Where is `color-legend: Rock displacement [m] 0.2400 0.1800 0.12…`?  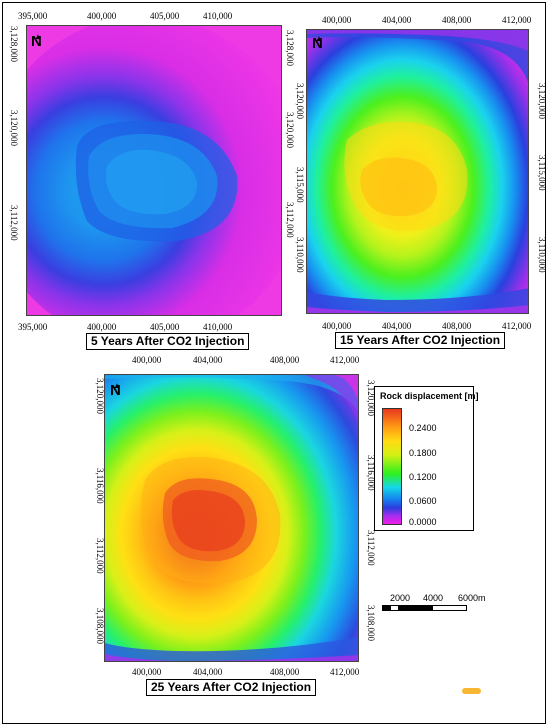 color-legend: Rock displacement [m] 0.2400 0.1800 0.12… is located at coordinates (426, 458).